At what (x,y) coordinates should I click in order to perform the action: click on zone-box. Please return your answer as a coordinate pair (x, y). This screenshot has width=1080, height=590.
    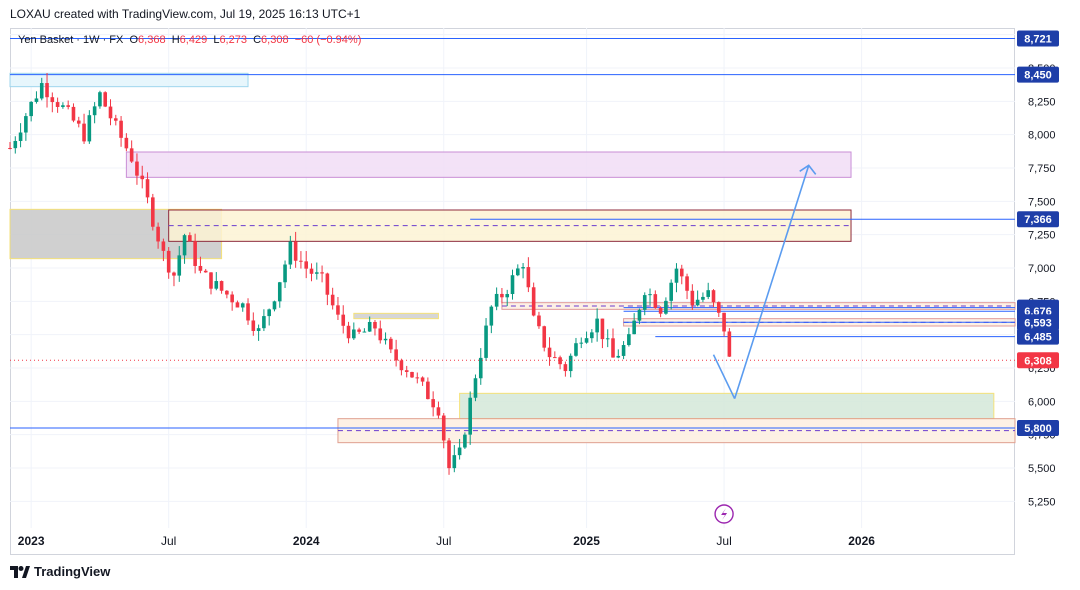
    Looking at the image, I should click on (727, 406).